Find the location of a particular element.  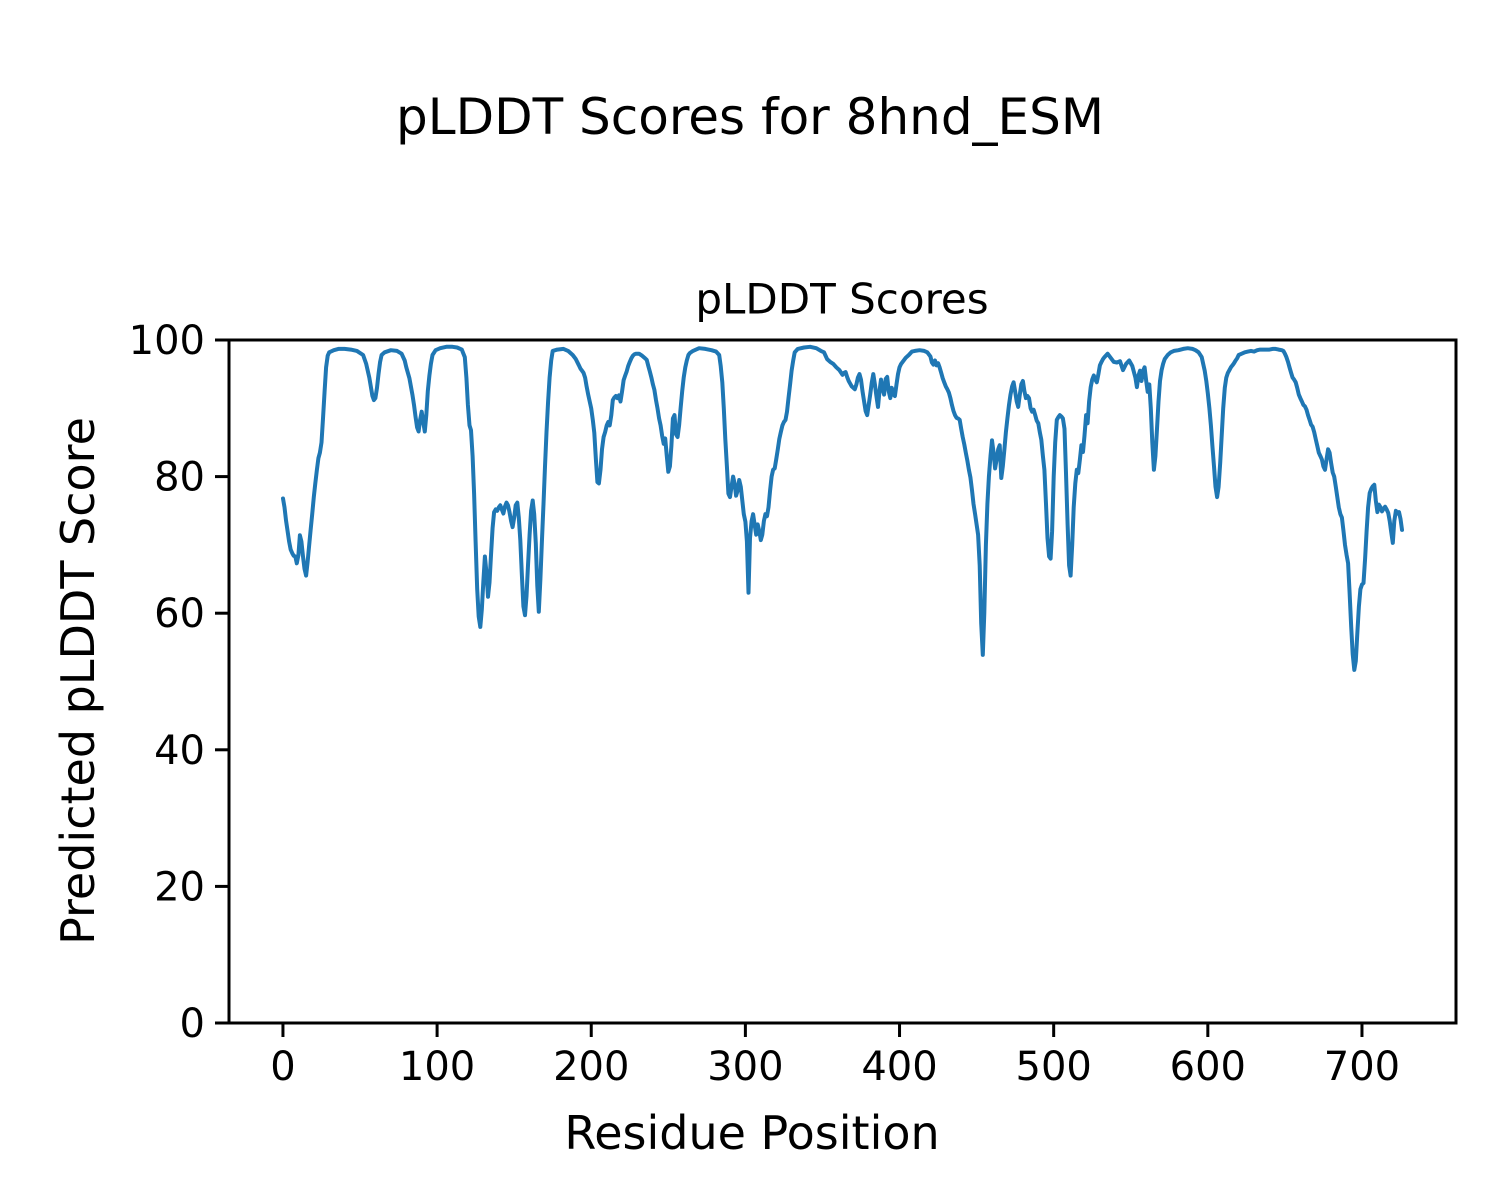

x-tick-label: 100 is located at coordinates (437, 1067).